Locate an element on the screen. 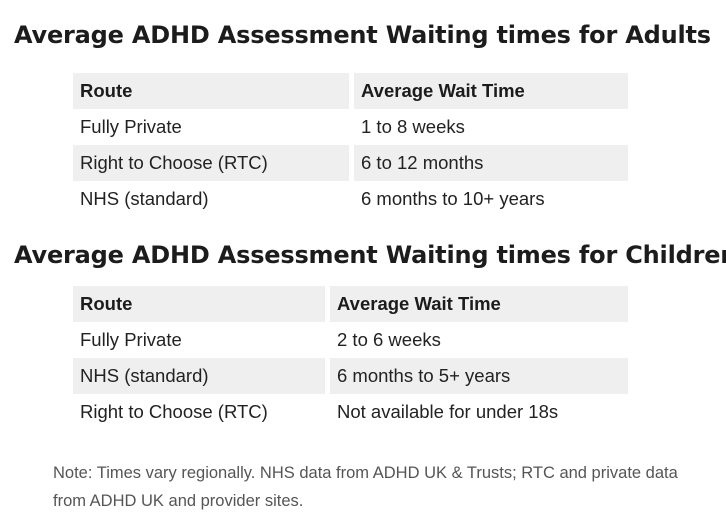 This screenshot has height=515, width=726. wait-time-cell: 1 to 8 weeks is located at coordinates (413, 126).